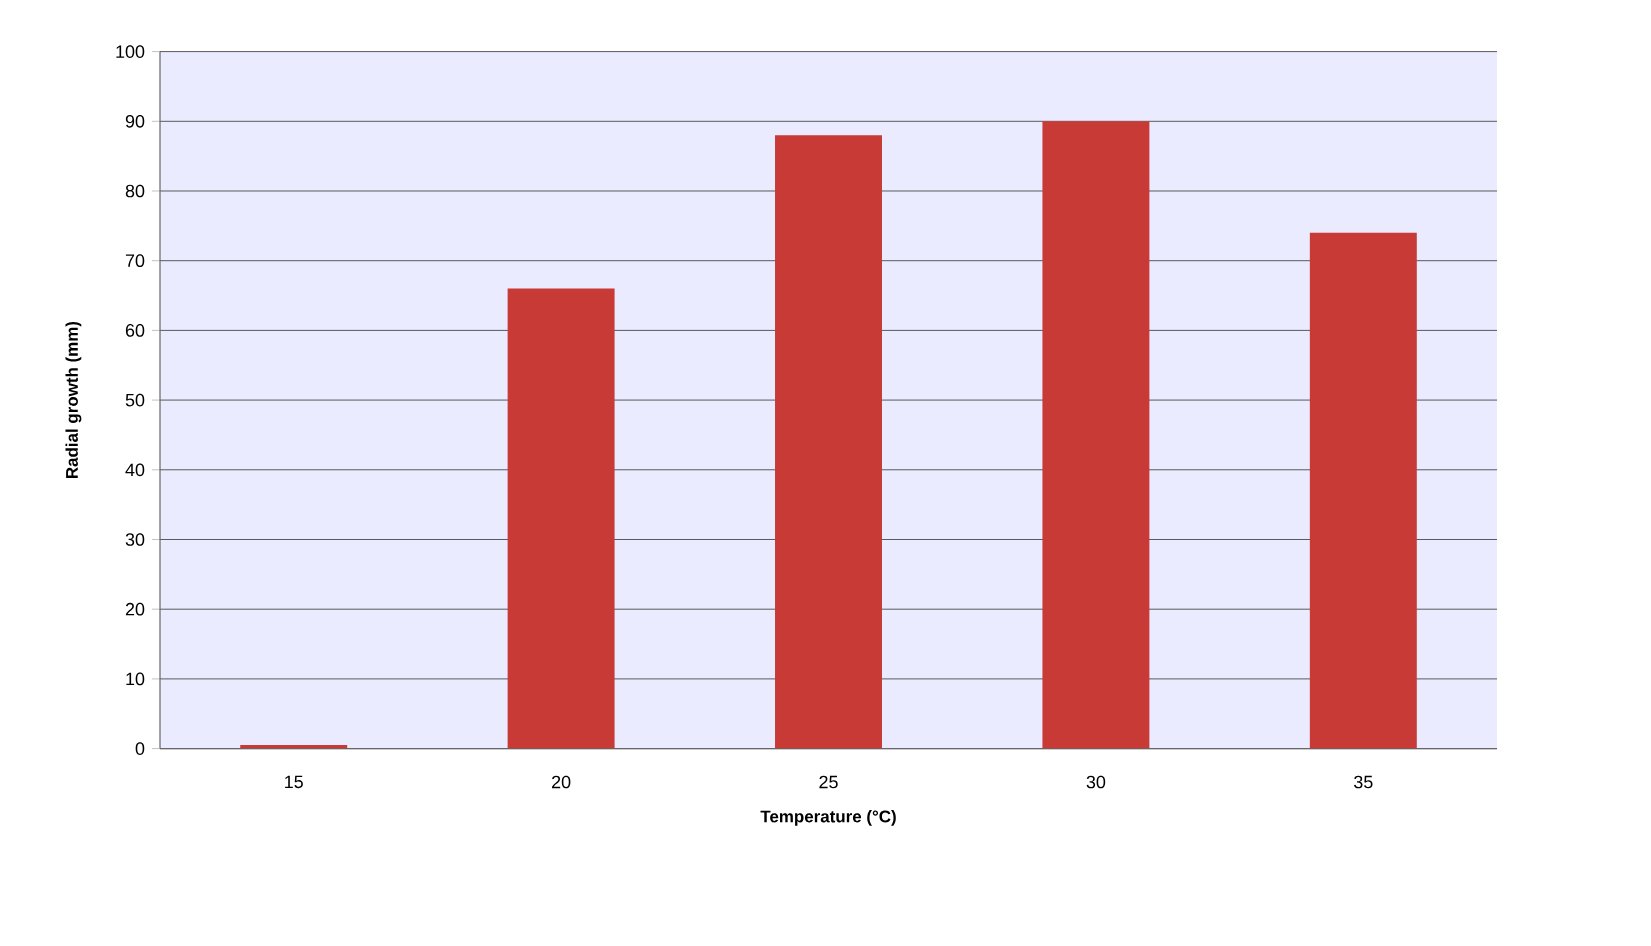  Describe the element at coordinates (135, 679) in the screenshot. I see `y-tick-label: 10` at that location.